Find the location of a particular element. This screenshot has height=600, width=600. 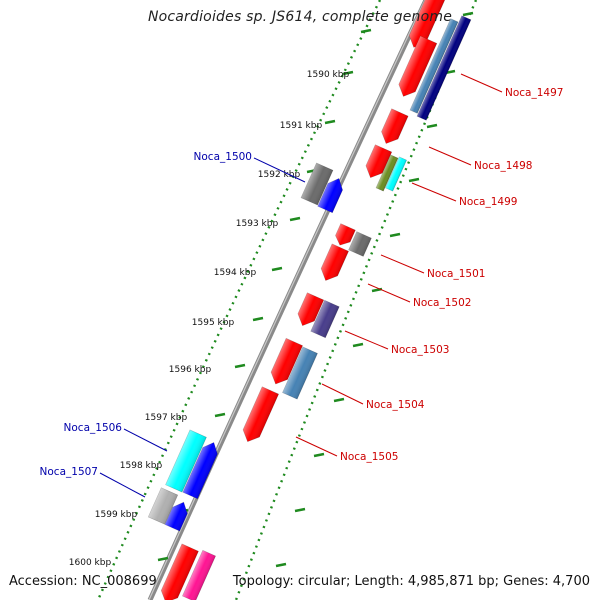

gene-label: Noca_1504 is located at coordinates (395, 405).